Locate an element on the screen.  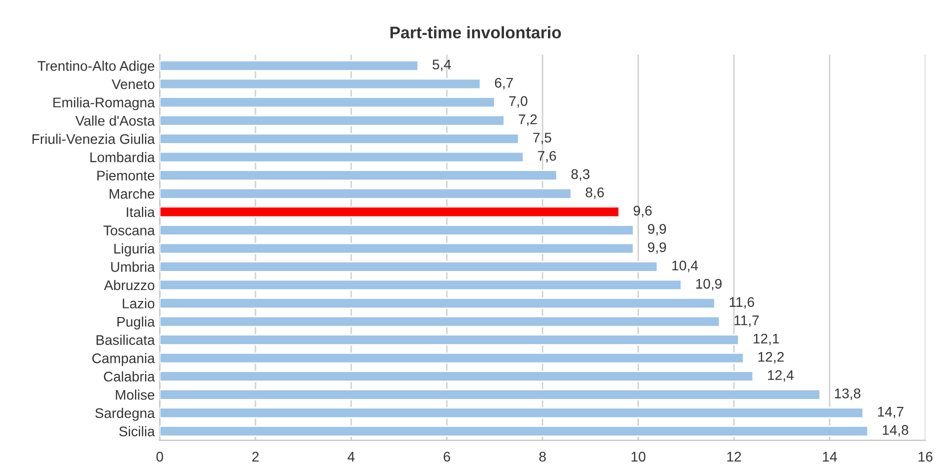
y-tick-label: Italia is located at coordinates (140, 212).